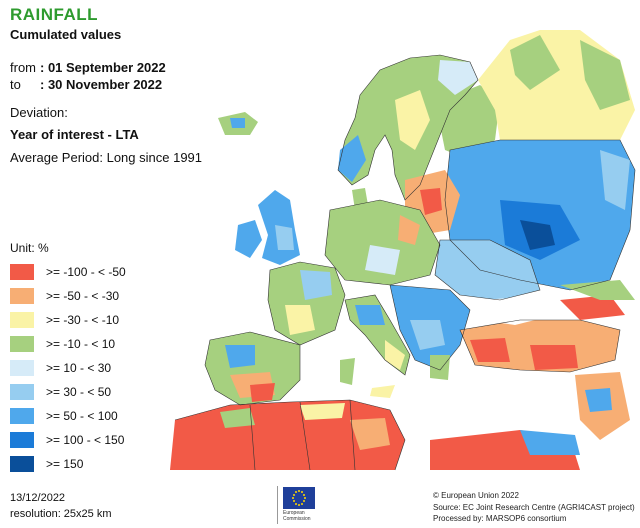  What do you see at coordinates (79, 392) in the screenshot?
I see `legend-label: >= 30 - < 50` at bounding box center [79, 392].